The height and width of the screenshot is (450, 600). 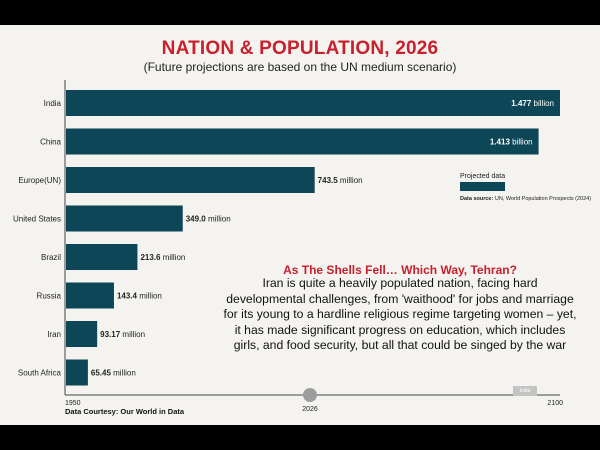 I want to click on corner-tag: India, so click(x=525, y=391).